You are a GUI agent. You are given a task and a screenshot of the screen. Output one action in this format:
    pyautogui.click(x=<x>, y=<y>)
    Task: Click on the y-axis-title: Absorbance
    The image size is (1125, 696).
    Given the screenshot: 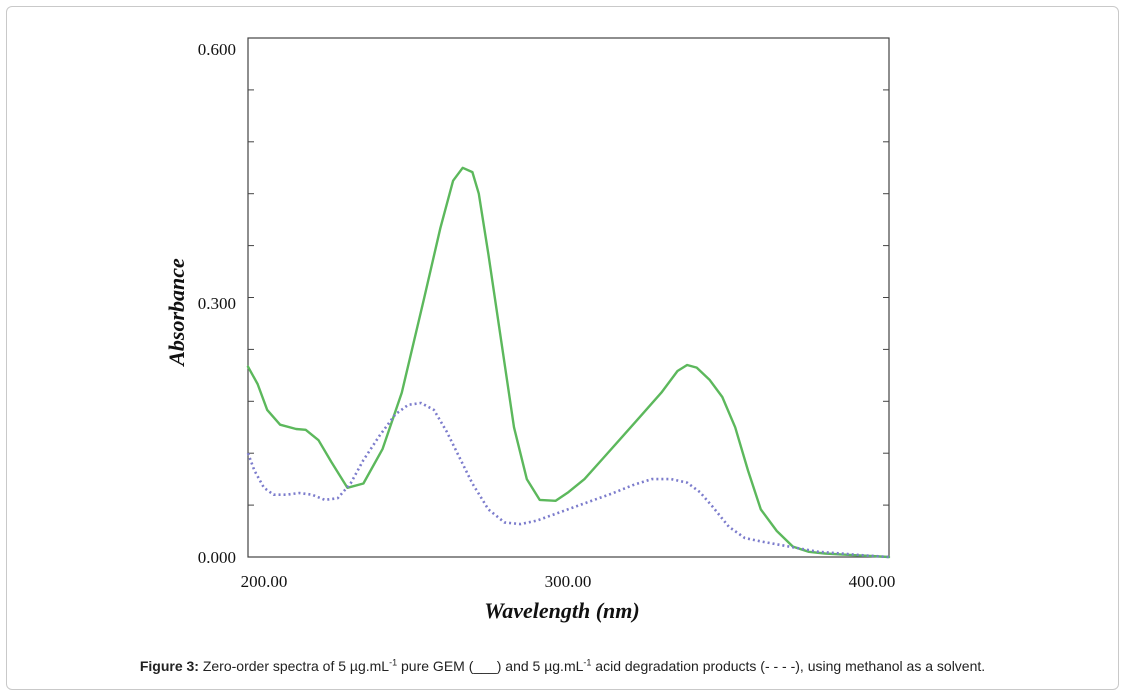 What is the action you would take?
    pyautogui.click(x=176, y=313)
    